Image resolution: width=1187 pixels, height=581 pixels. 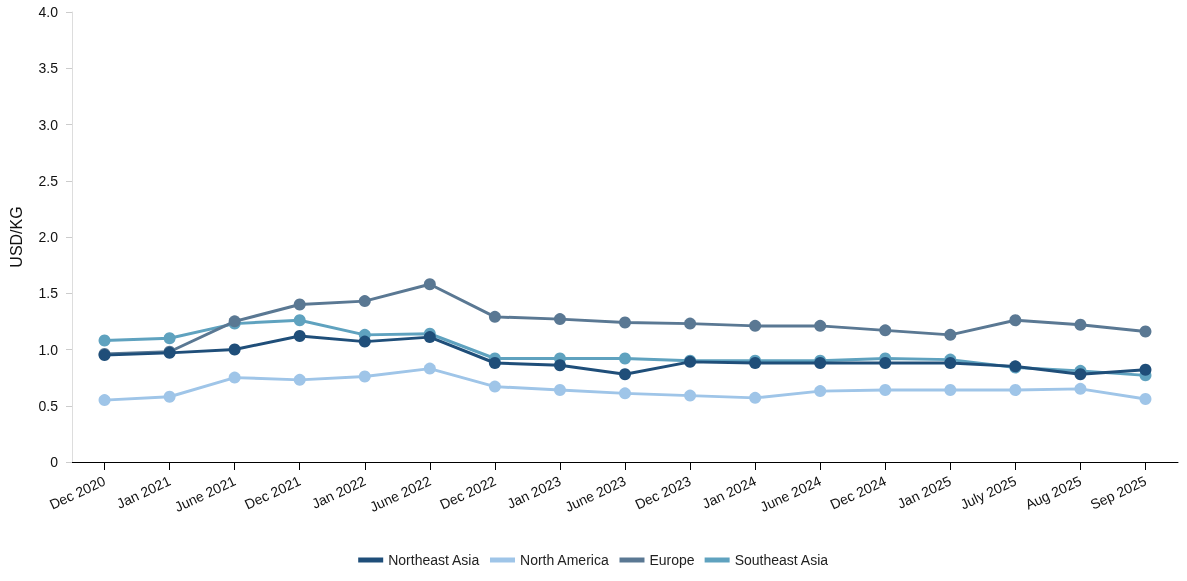 I want to click on x-tick-label: Jan 2023, so click(x=534, y=492).